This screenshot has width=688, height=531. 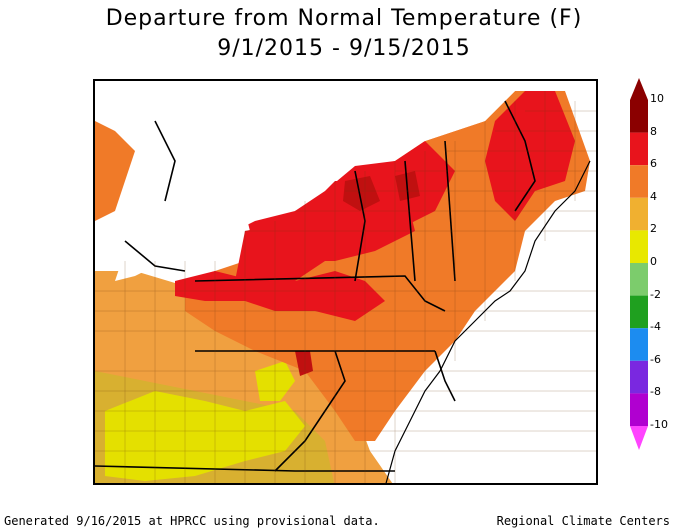 I want to click on legend-bottom-arrow, so click(x=639, y=438).